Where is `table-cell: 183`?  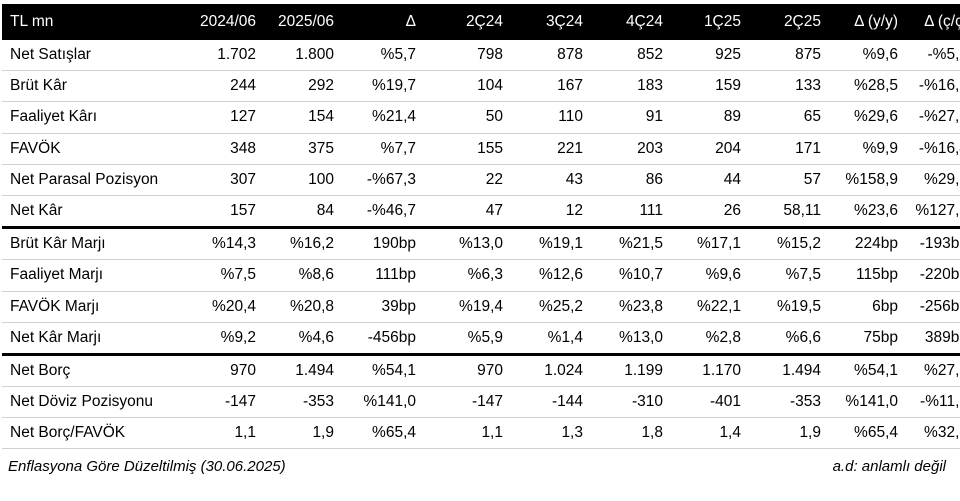
table-cell: 183 is located at coordinates (629, 86).